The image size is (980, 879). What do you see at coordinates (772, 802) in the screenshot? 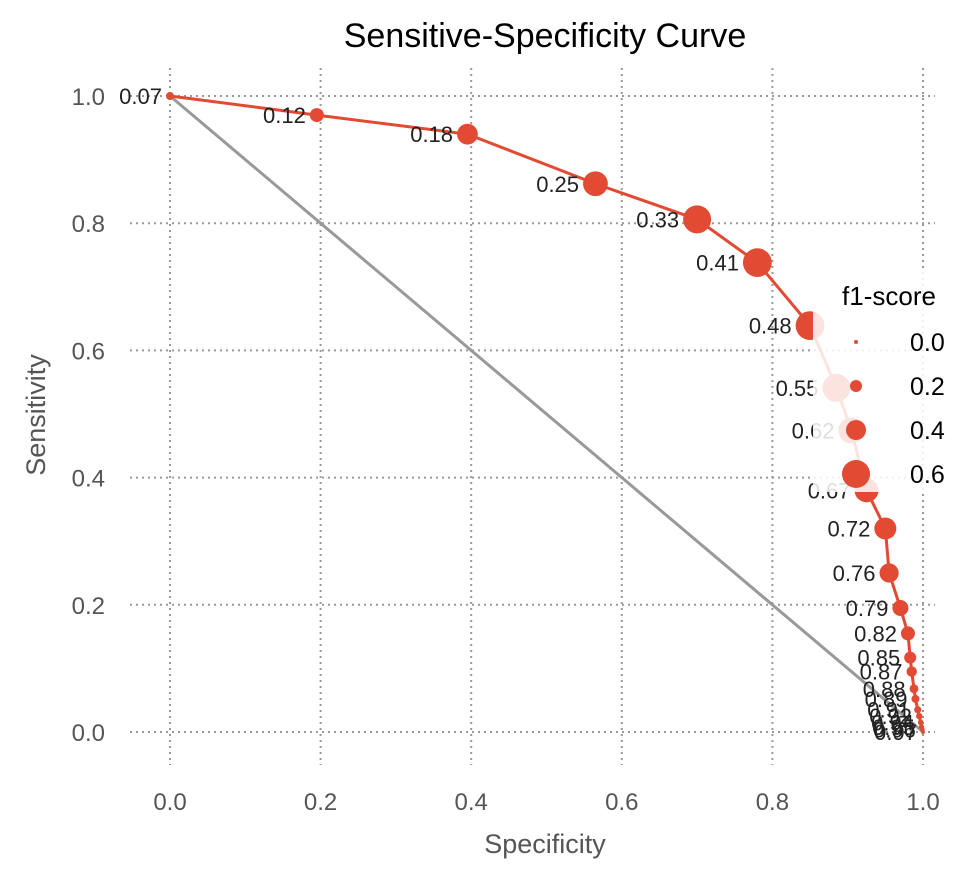
I see `x-tick-label: 0.8` at bounding box center [772, 802].